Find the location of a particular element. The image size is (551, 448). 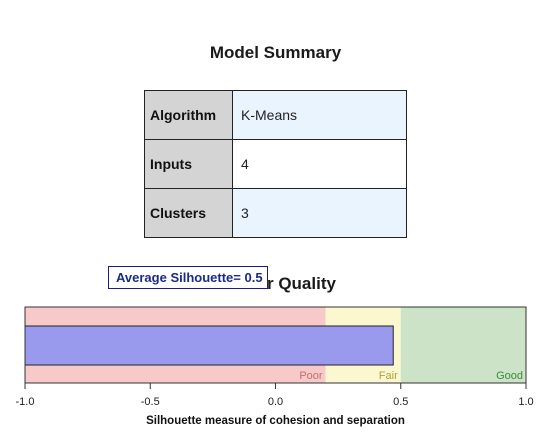

silhouette-bar is located at coordinates (209, 345).